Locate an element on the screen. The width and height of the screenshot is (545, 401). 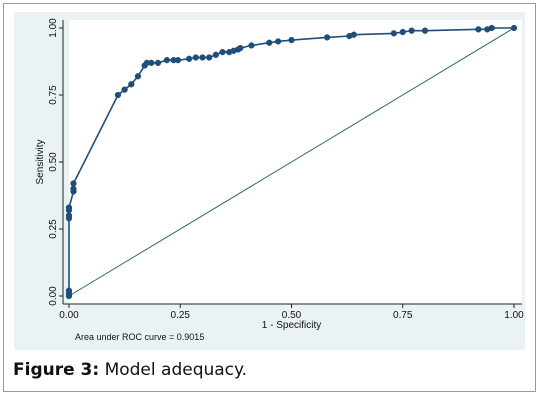
y-tick-label: 0.75 is located at coordinates (53, 95).